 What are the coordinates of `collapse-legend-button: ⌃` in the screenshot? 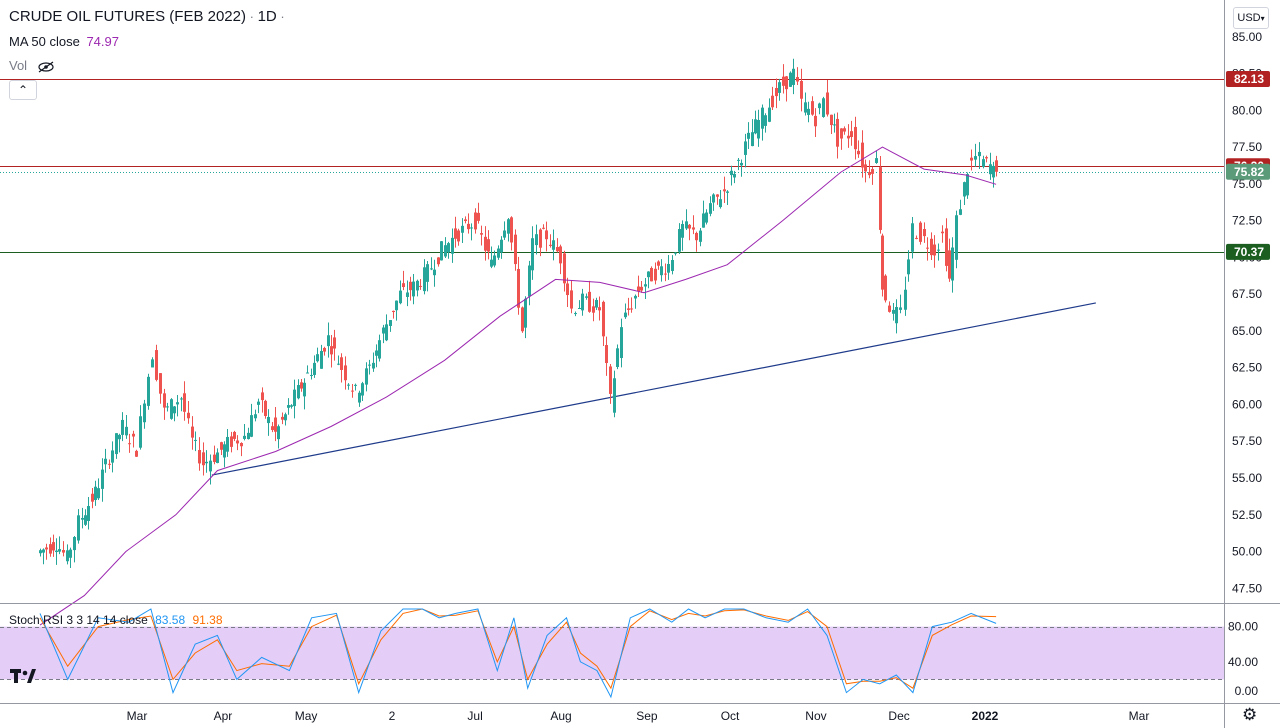 It's located at (23, 90).